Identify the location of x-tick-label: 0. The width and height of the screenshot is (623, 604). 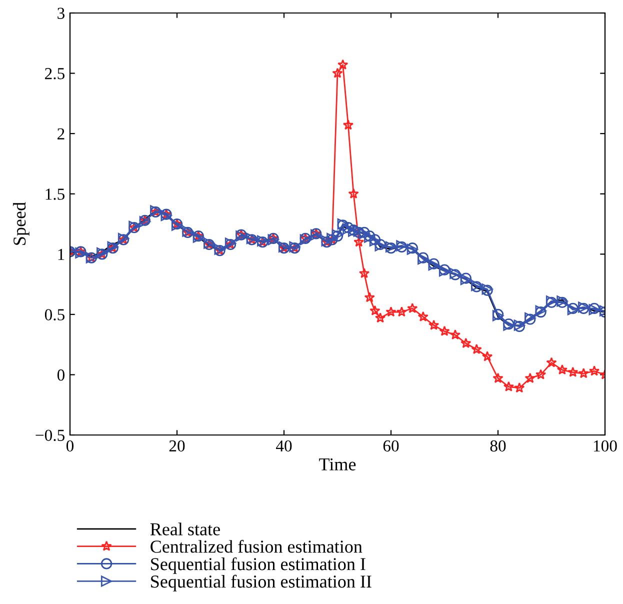
(70, 446).